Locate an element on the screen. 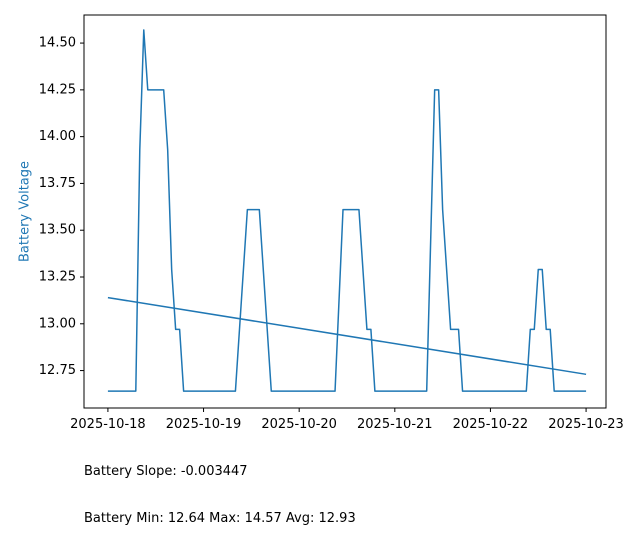 Image resolution: width=640 pixels, height=542 pixels. y-tick-label: 14.00 is located at coordinates (57, 136).